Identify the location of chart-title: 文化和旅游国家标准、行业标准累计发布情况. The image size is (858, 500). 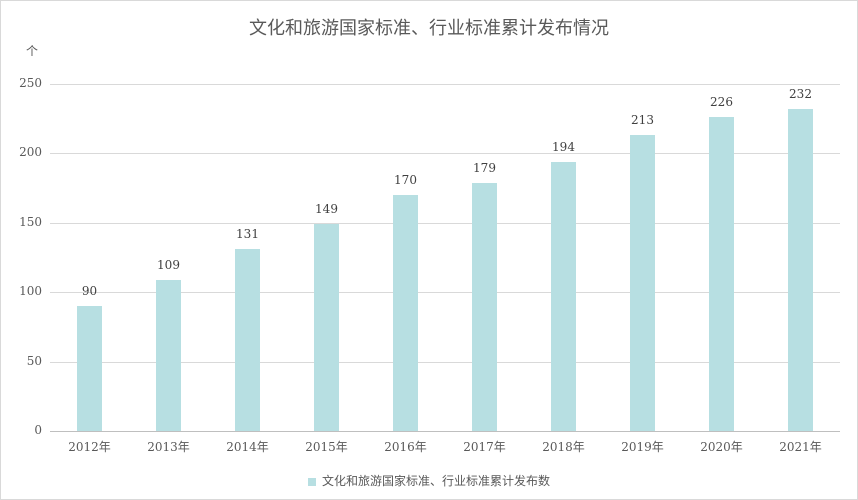
(429, 28).